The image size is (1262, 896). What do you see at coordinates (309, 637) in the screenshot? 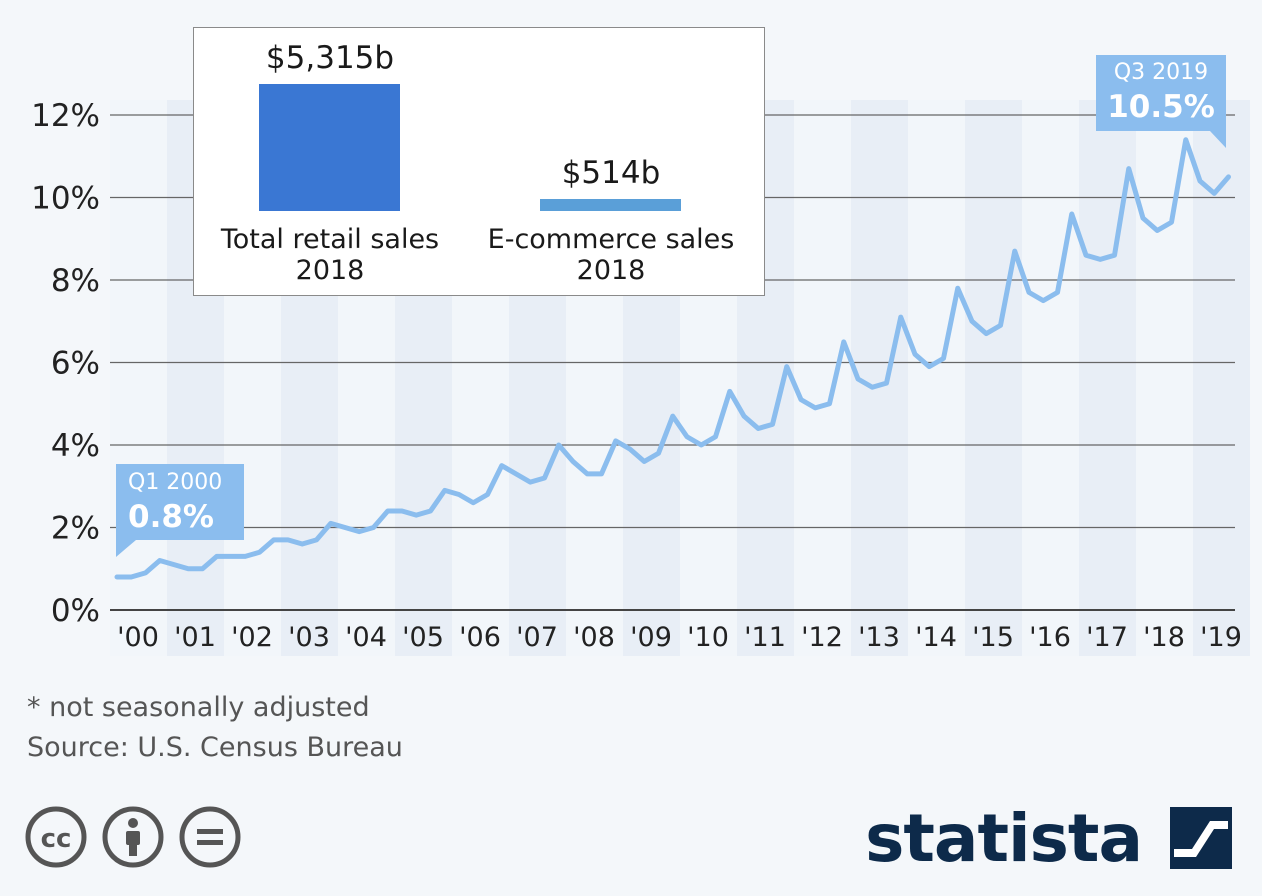
I see `x-tick-label: '03` at bounding box center [309, 637].